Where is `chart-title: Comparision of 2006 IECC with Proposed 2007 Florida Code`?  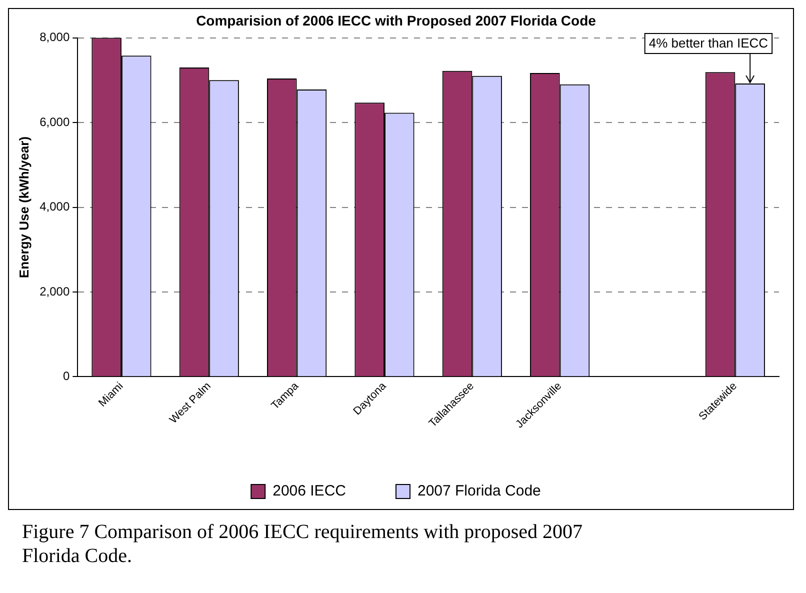 chart-title: Comparision of 2006 IECC with Proposed 2007 Florida Code is located at coordinates (396, 20).